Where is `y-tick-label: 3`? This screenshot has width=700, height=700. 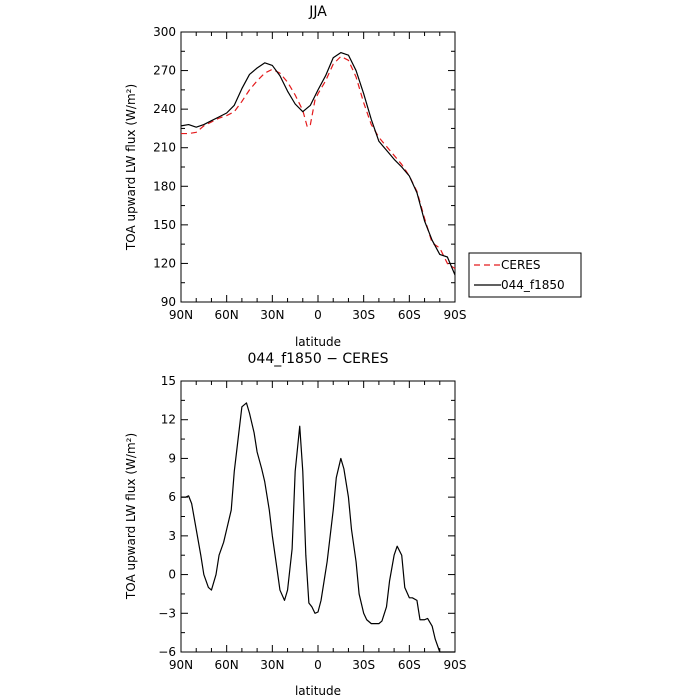 y-tick-label: 3 is located at coordinates (172, 536).